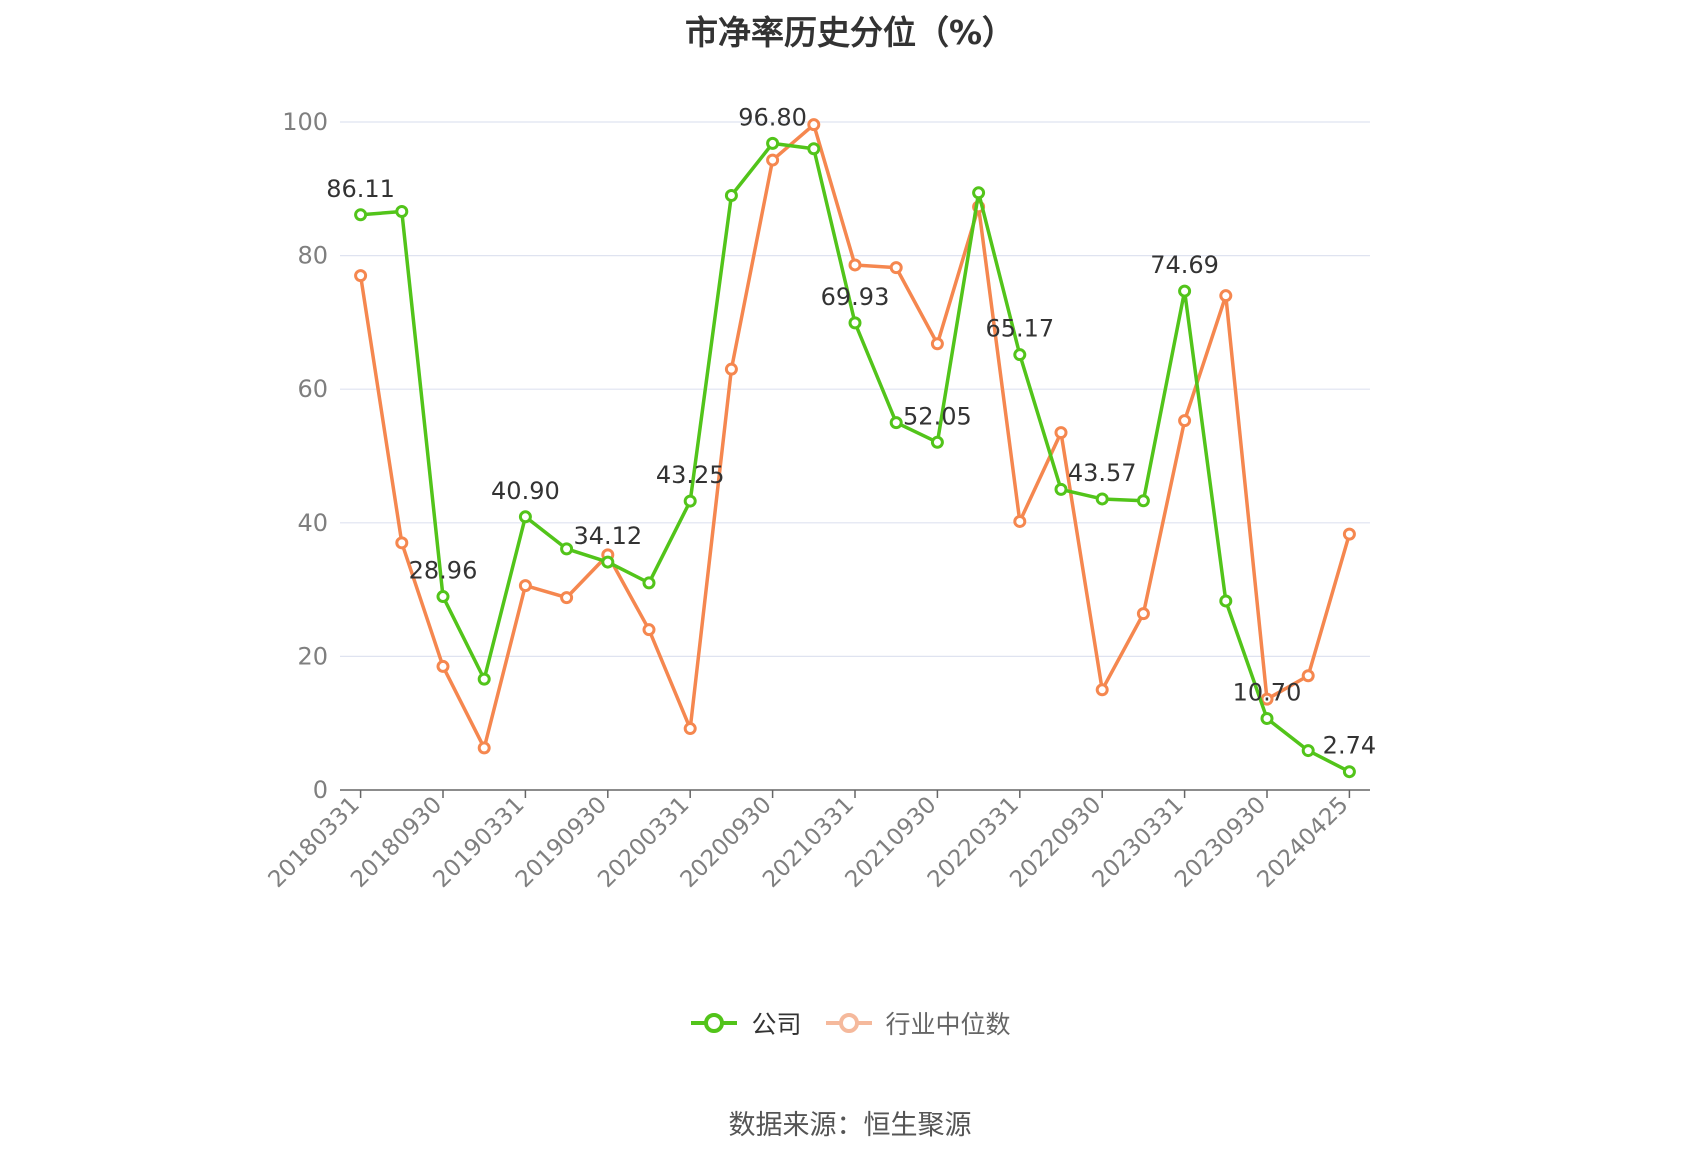 The image size is (1700, 1150). Describe the element at coordinates (312, 256) in the screenshot. I see `y-tick-label: 80` at that location.